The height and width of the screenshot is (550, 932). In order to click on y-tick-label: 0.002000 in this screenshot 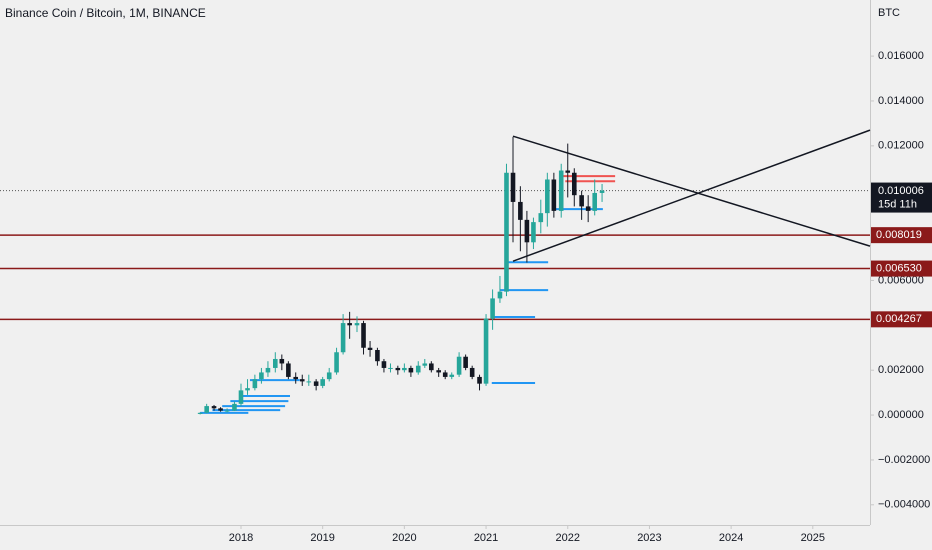, I will do `click(901, 370)`.